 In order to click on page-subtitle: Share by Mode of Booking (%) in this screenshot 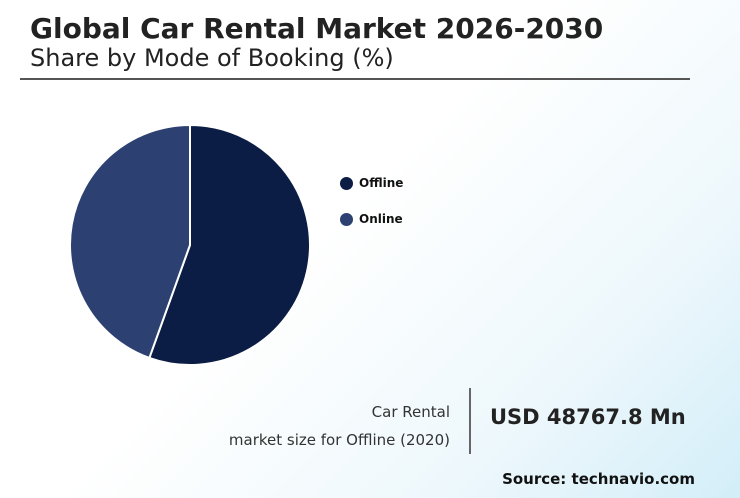, I will do `click(212, 58)`.